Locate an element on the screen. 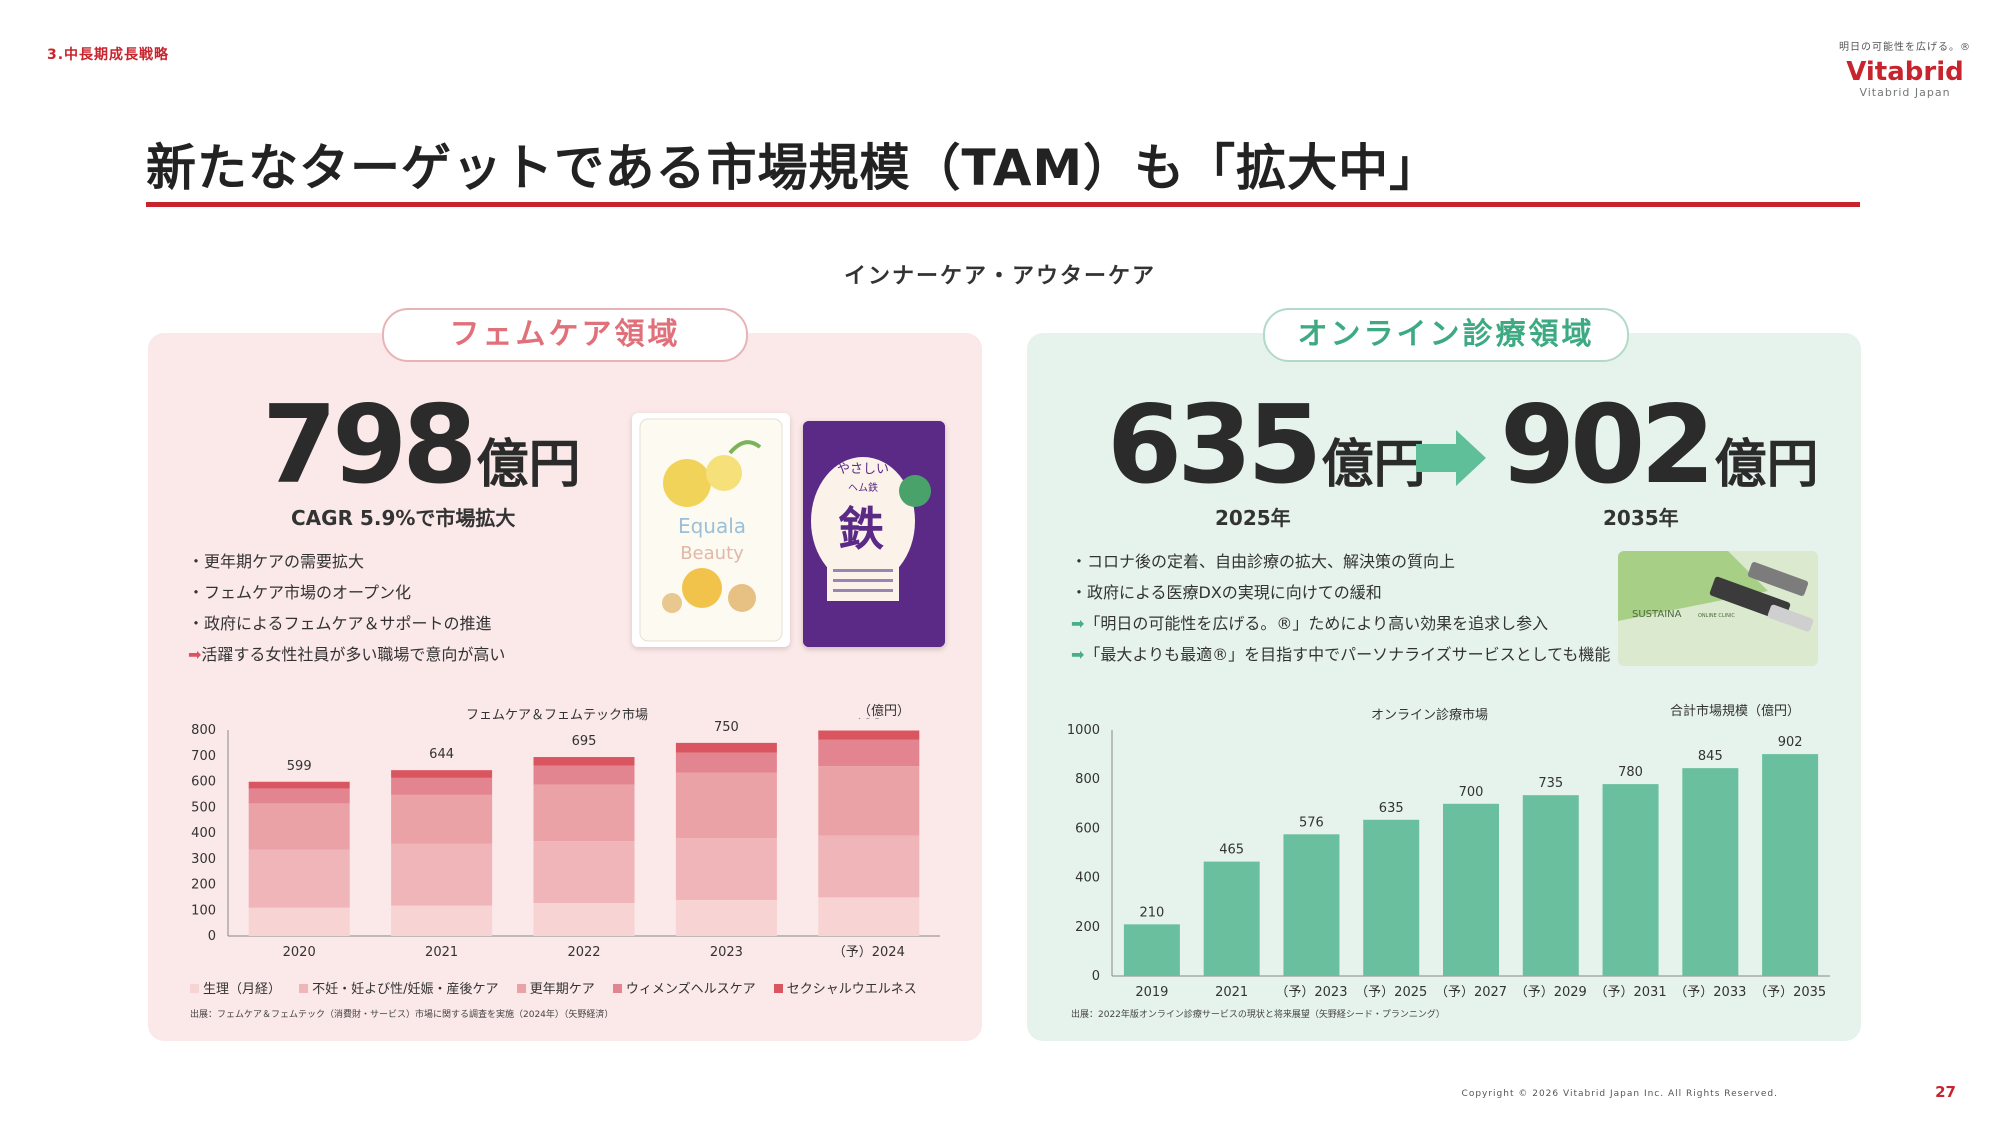 This screenshot has width=2000, height=1138. x-tick-label: （予）2029 is located at coordinates (1551, 992).